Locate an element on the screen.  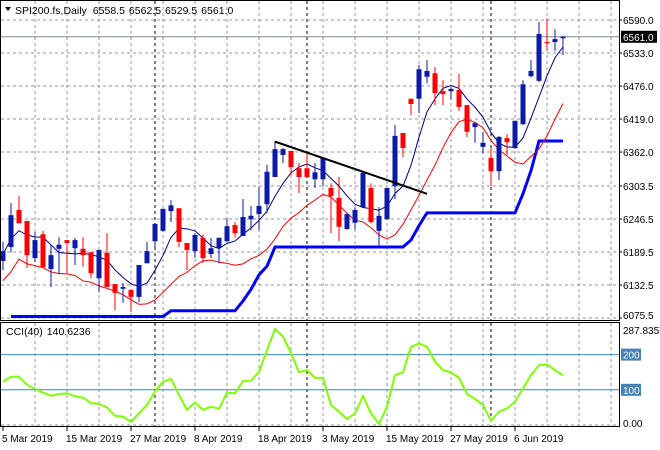
trendline is located at coordinates (351, 167).